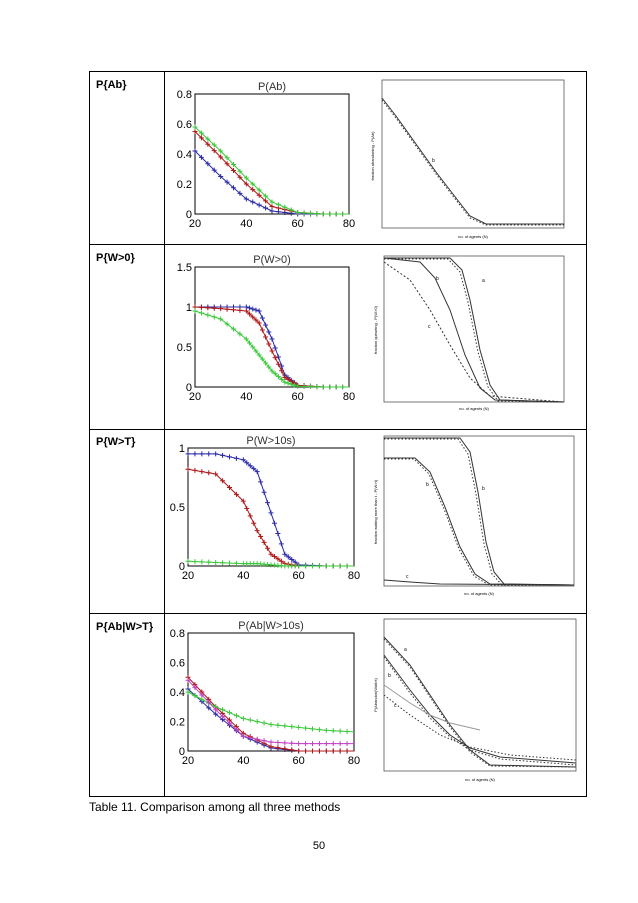 The height and width of the screenshot is (903, 638). Describe the element at coordinates (483, 281) in the screenshot. I see `curve-label-a: a` at that location.